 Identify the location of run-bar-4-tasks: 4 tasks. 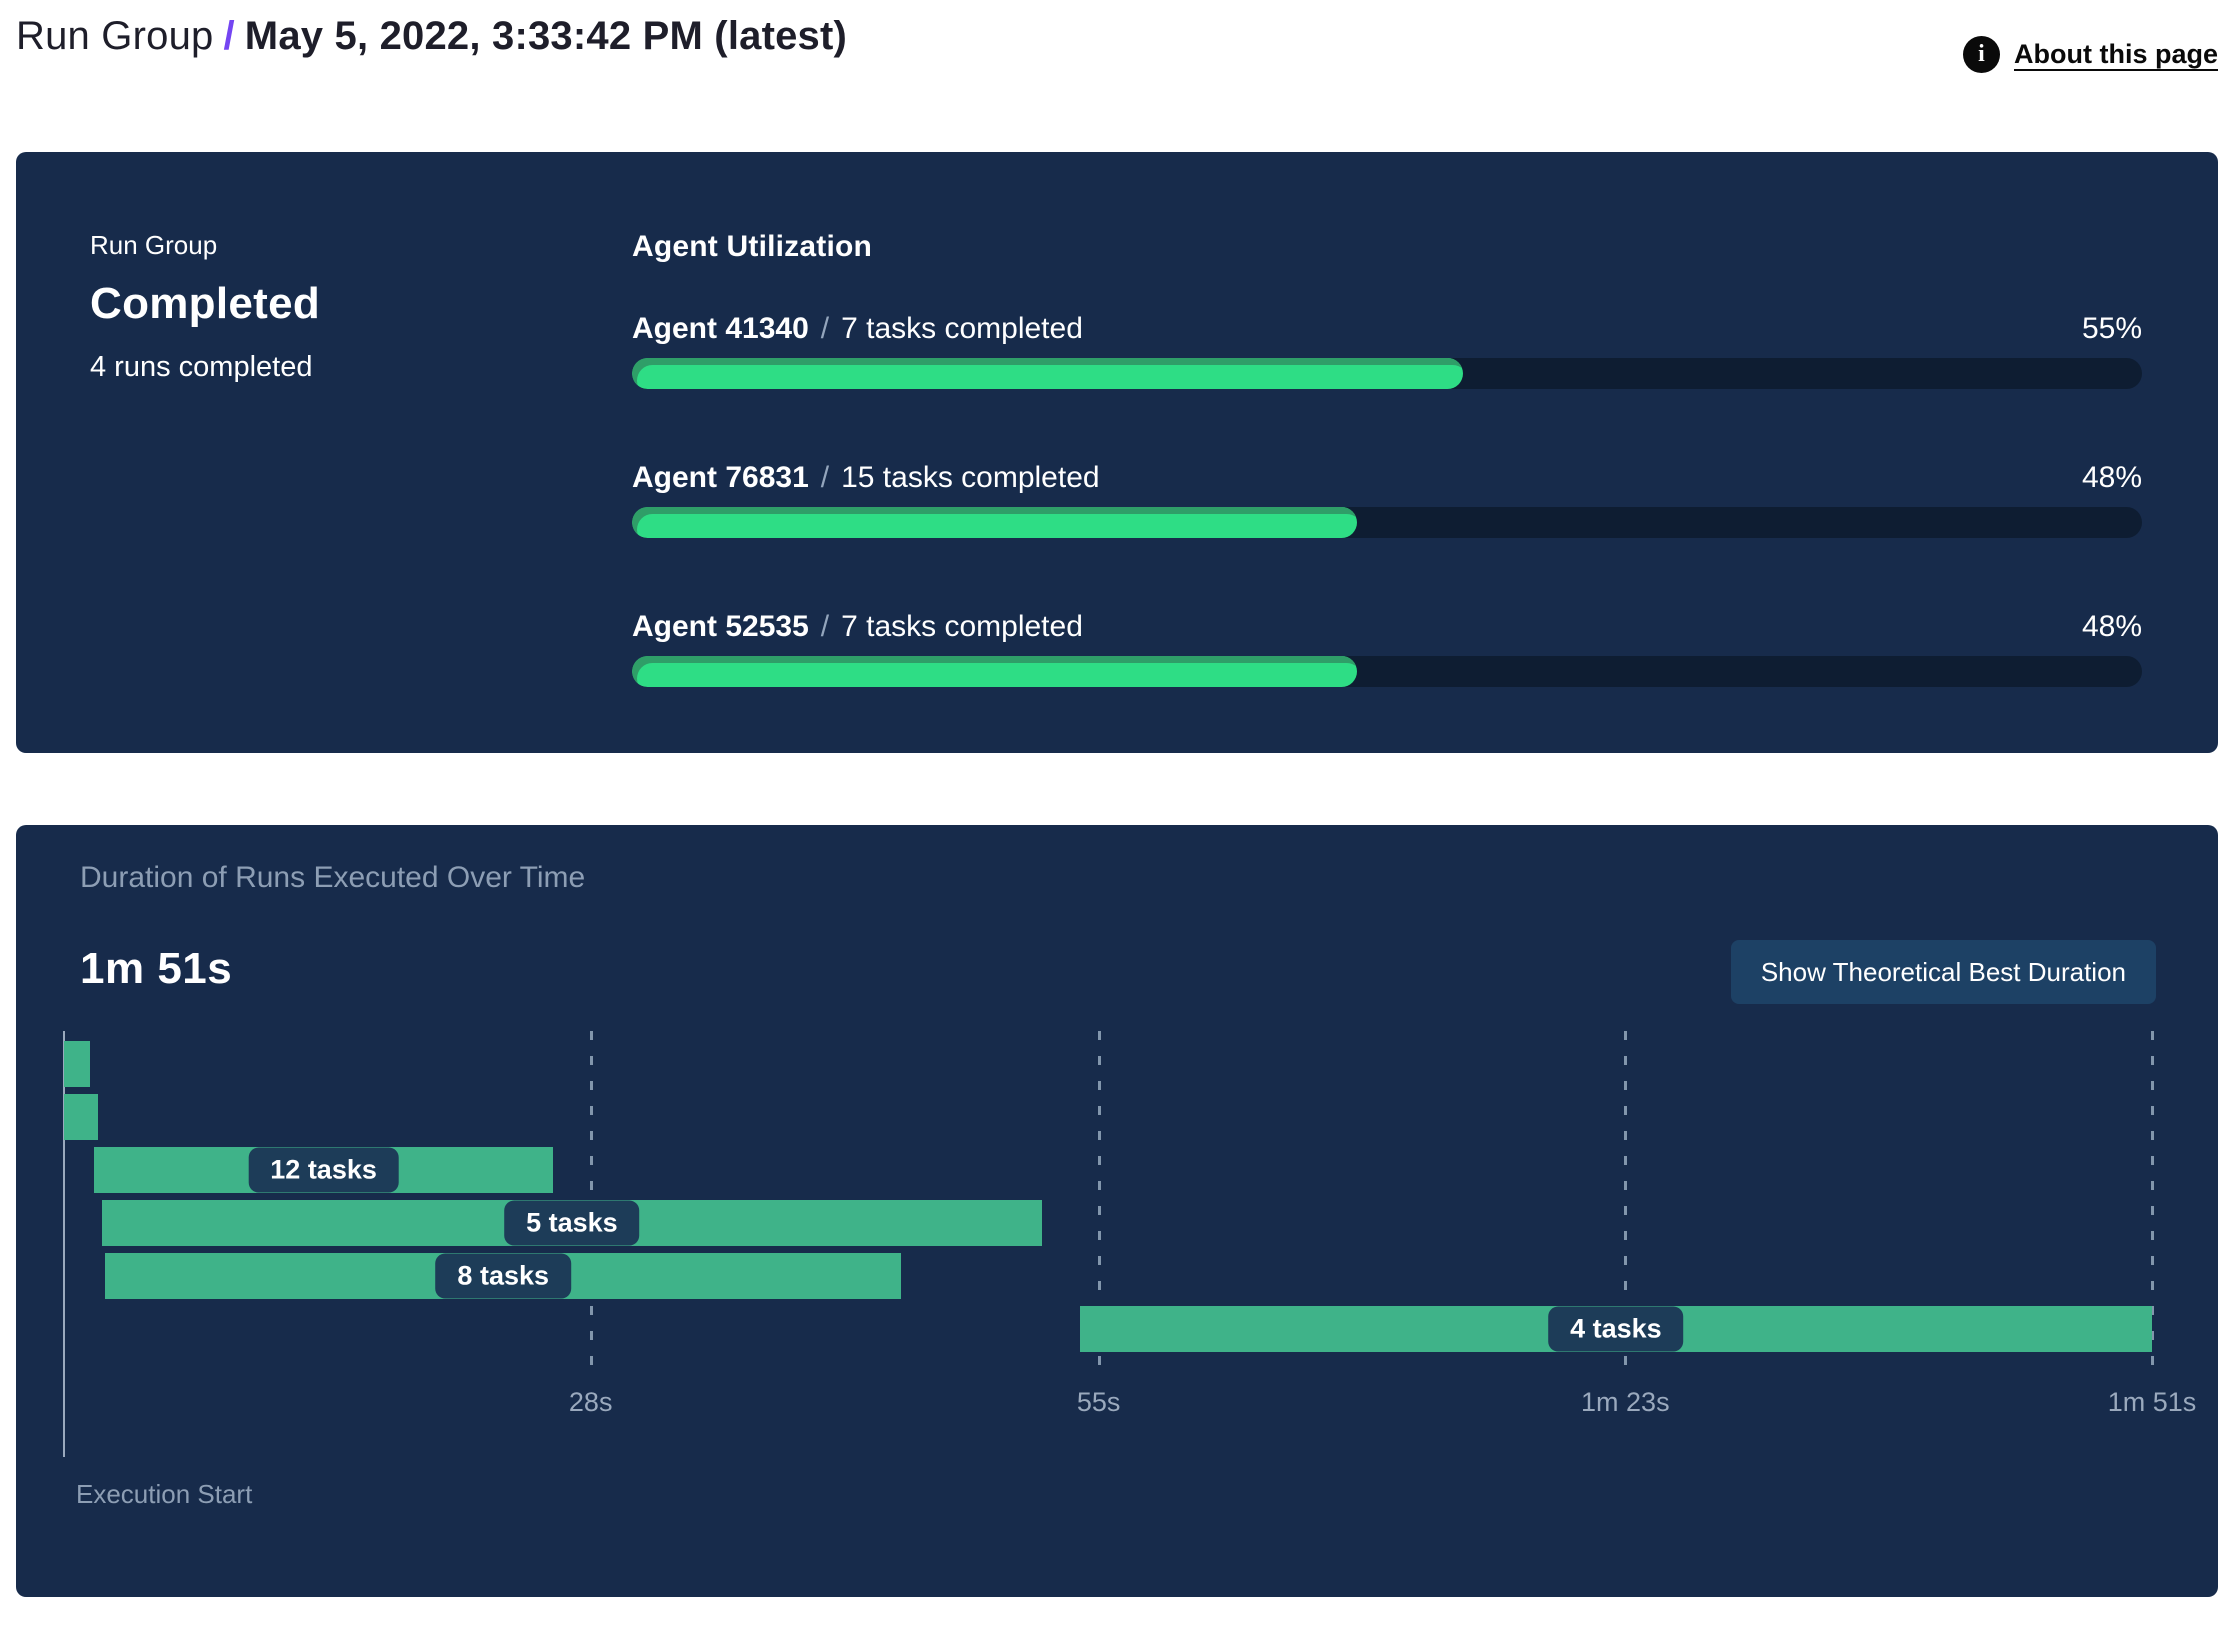
(1615, 1329).